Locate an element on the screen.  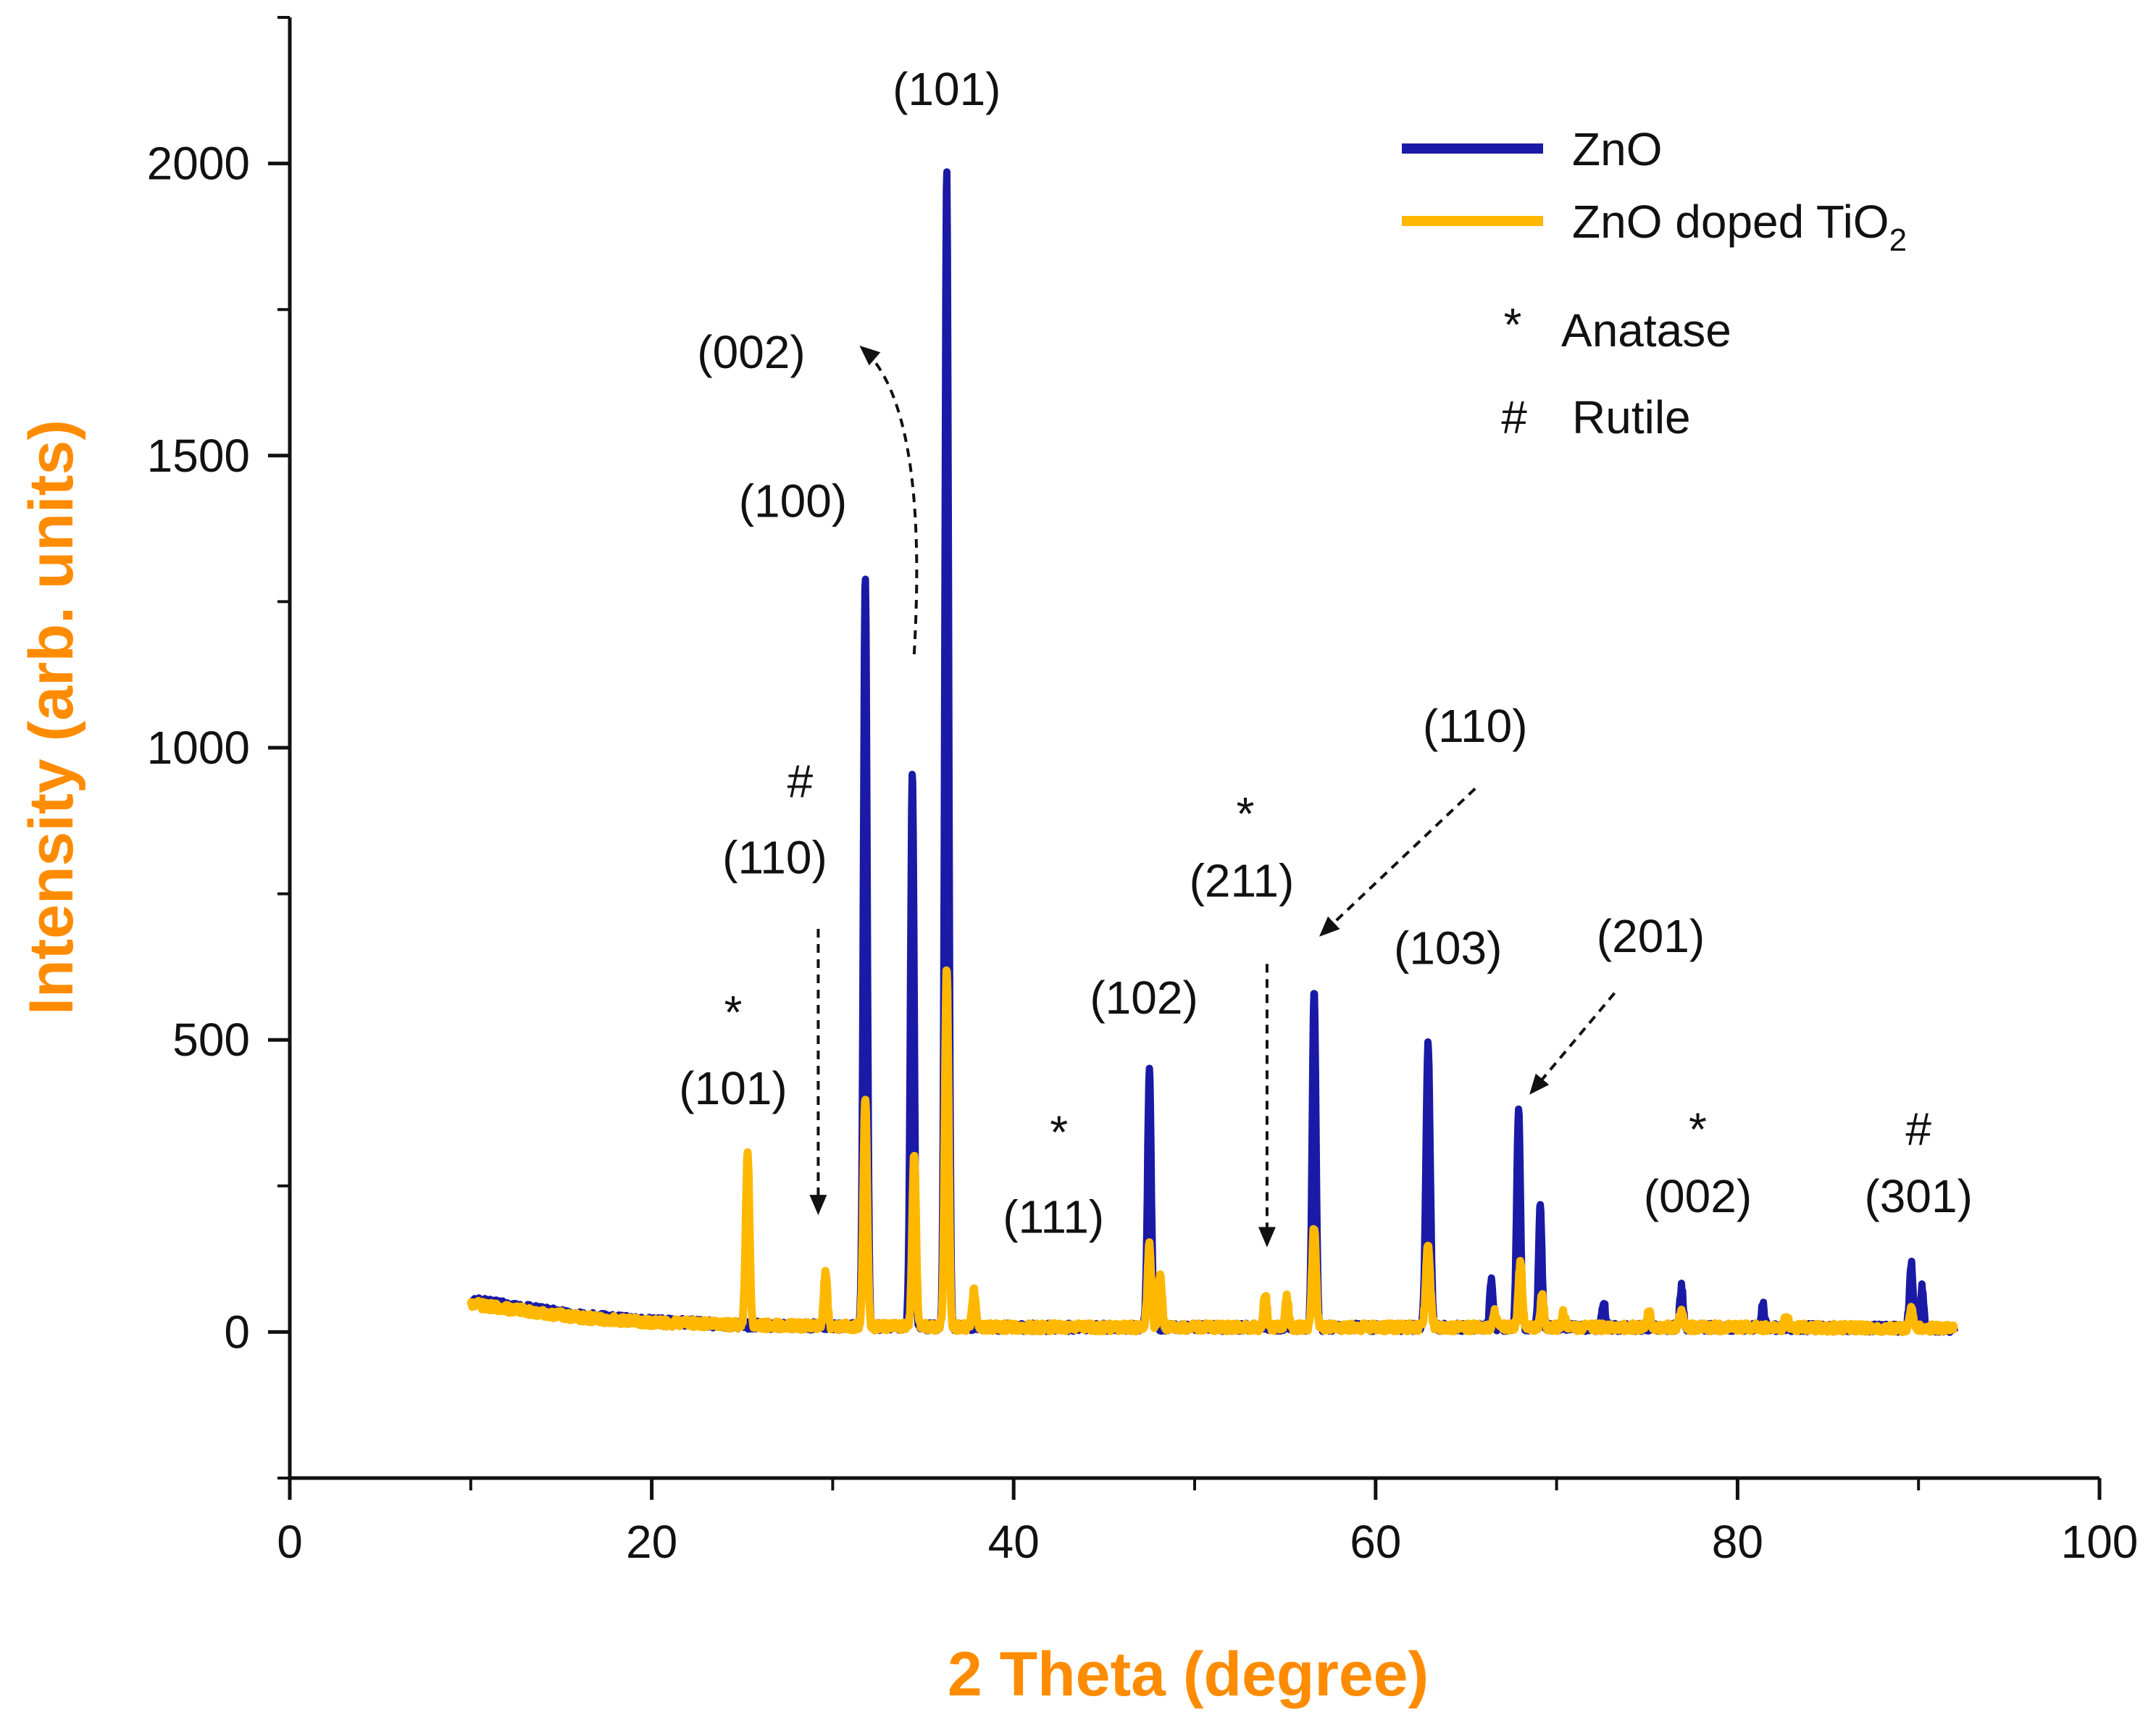
x-tick-label: 20 is located at coordinates (652, 1542).